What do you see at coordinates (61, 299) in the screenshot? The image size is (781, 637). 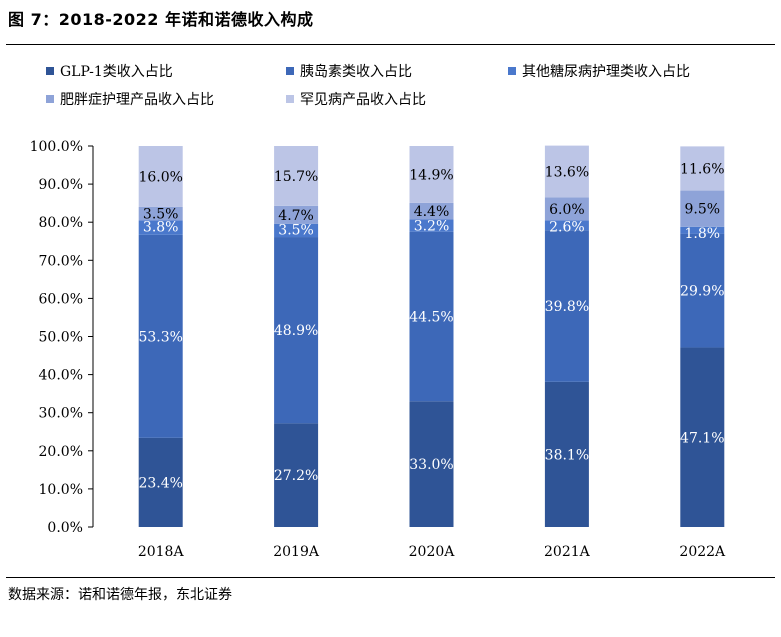 I see `y-tick-label: 60.0%` at bounding box center [61, 299].